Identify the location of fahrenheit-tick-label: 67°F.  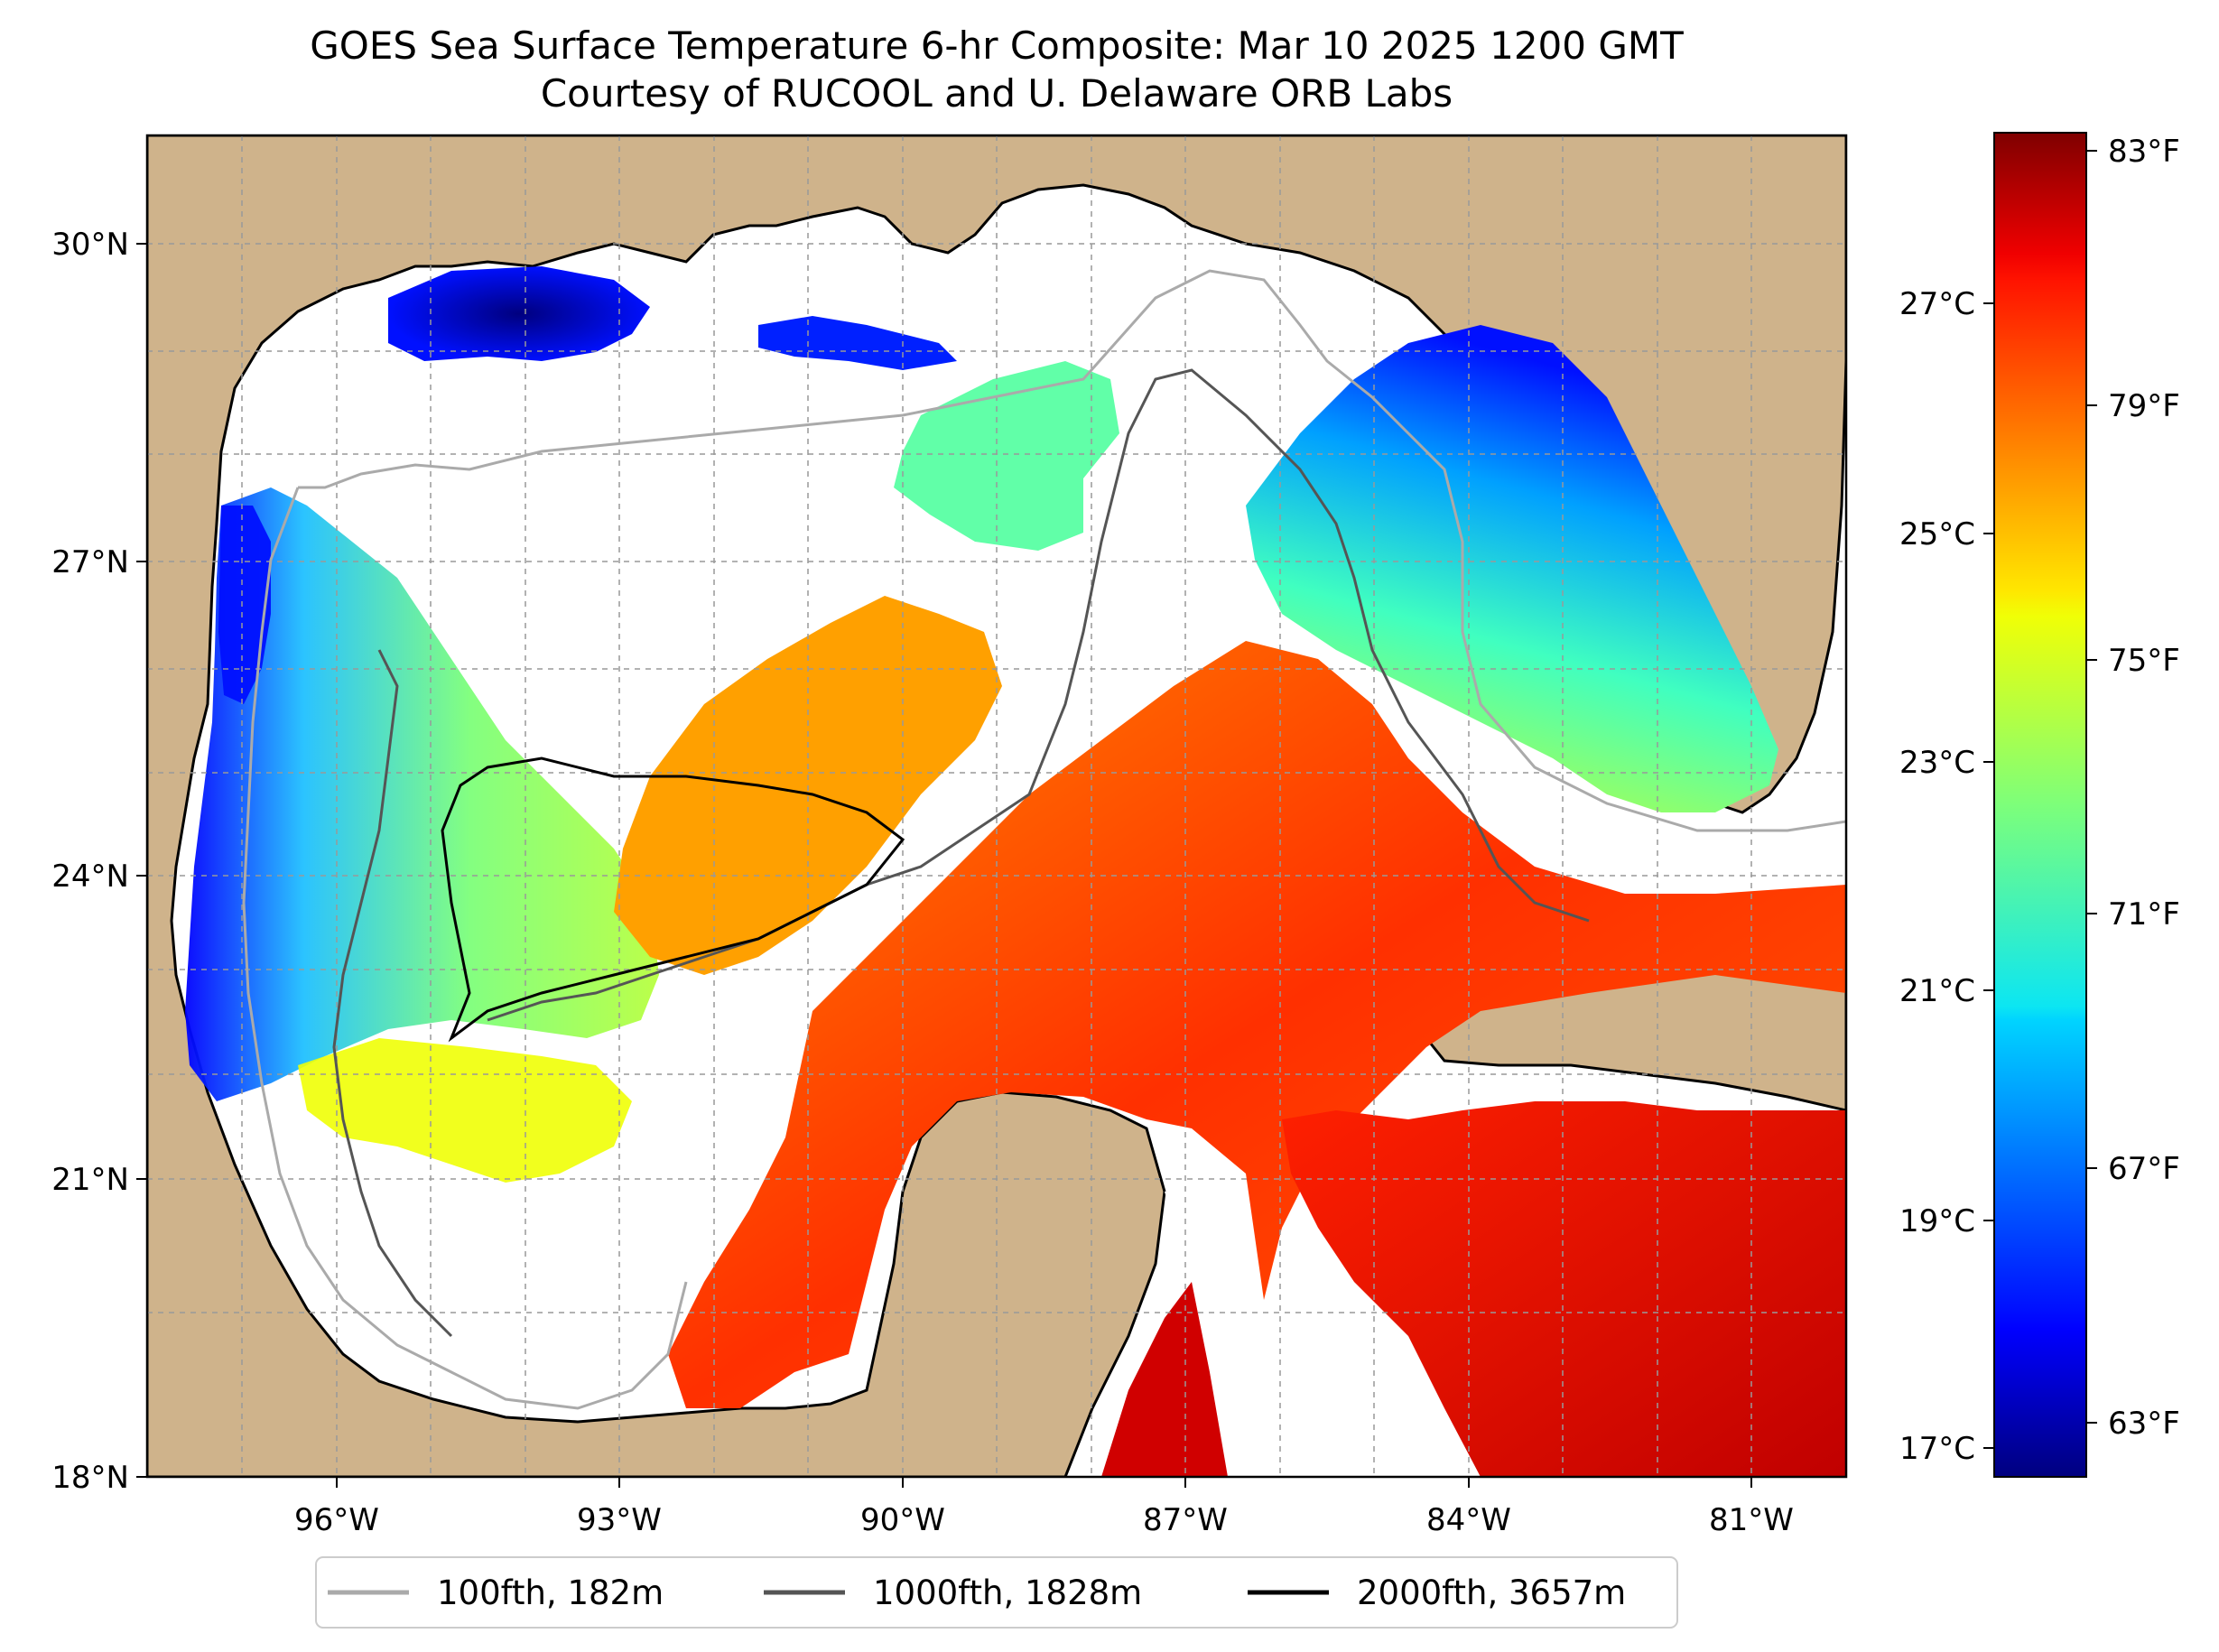
(2144, 1169).